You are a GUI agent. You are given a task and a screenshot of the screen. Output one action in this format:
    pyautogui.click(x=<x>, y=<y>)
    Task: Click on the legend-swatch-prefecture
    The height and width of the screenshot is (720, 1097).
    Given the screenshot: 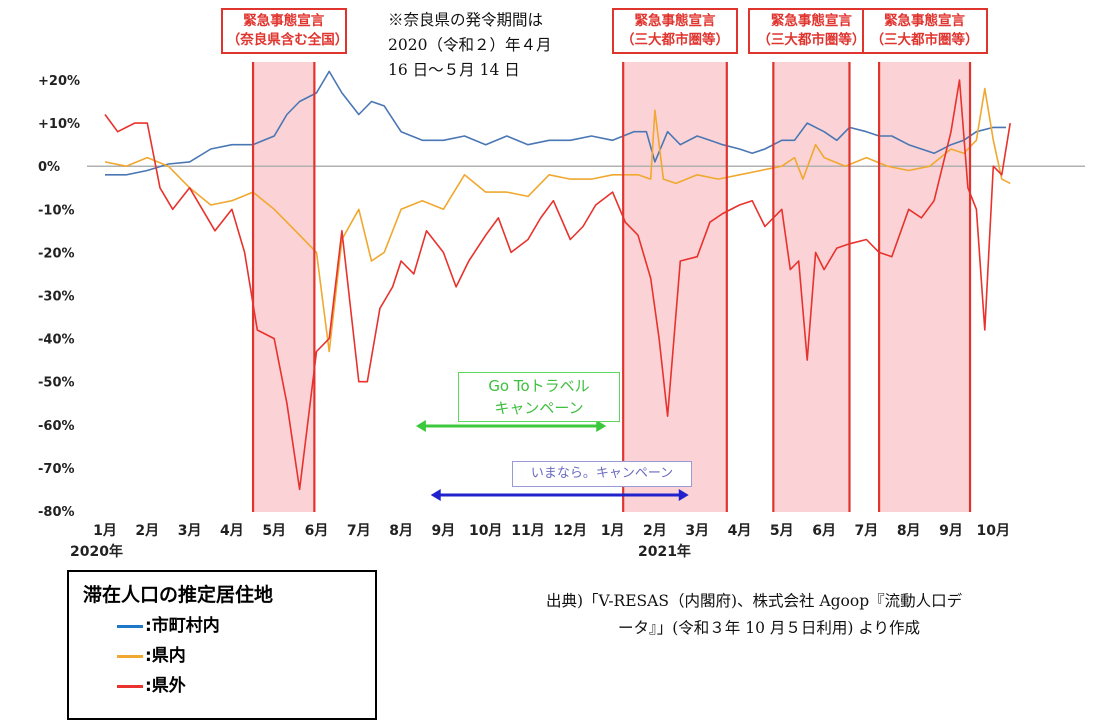 What is the action you would take?
    pyautogui.click(x=130, y=656)
    